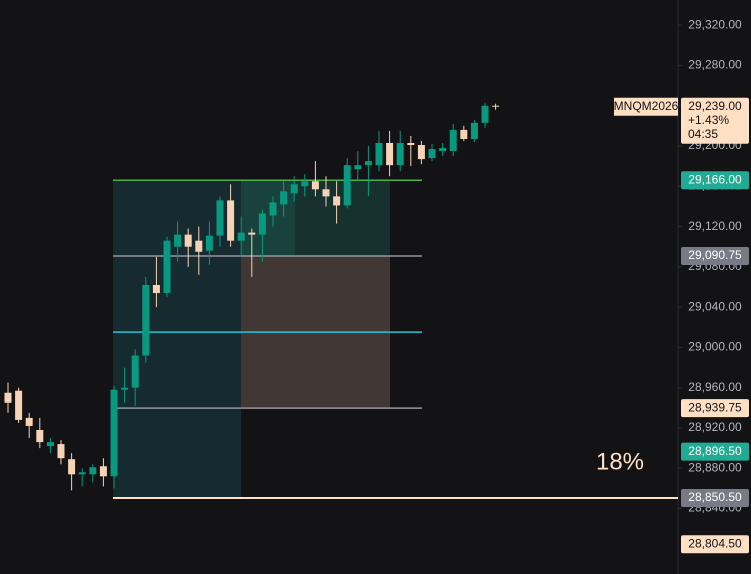  Describe the element at coordinates (715, 106) in the screenshot. I see `last-price: 29,239.00` at that location.